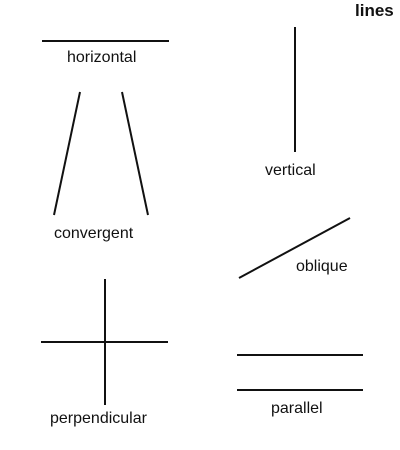 Image resolution: width=400 pixels, height=450 pixels. Describe the element at coordinates (102, 57) in the screenshot. I see `label-horizontal: horizontal` at that location.